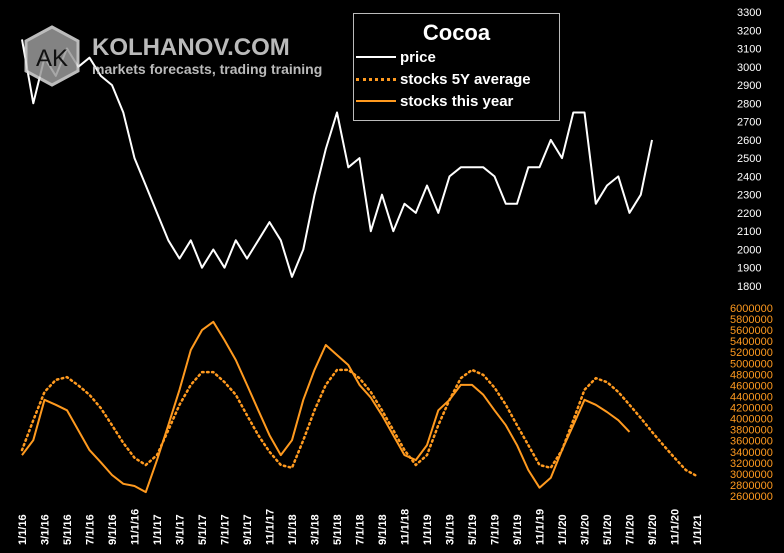 The image size is (784, 553). Describe the element at coordinates (207, 69) in the screenshot. I see `watermark-tagline: markets forecasts, trading training` at that location.